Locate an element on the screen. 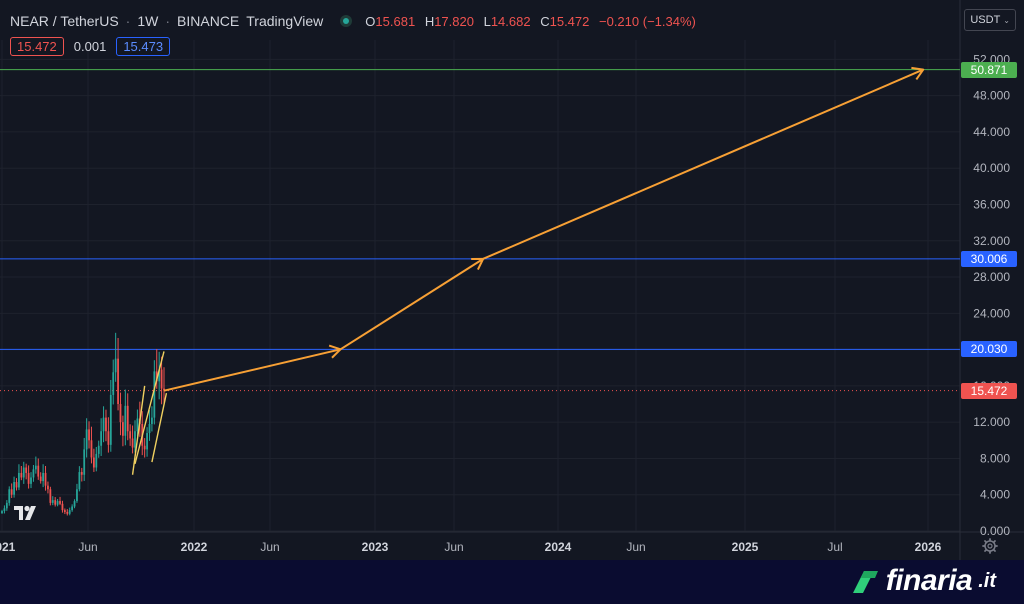  footer-bar: finaria .it is located at coordinates (512, 582).